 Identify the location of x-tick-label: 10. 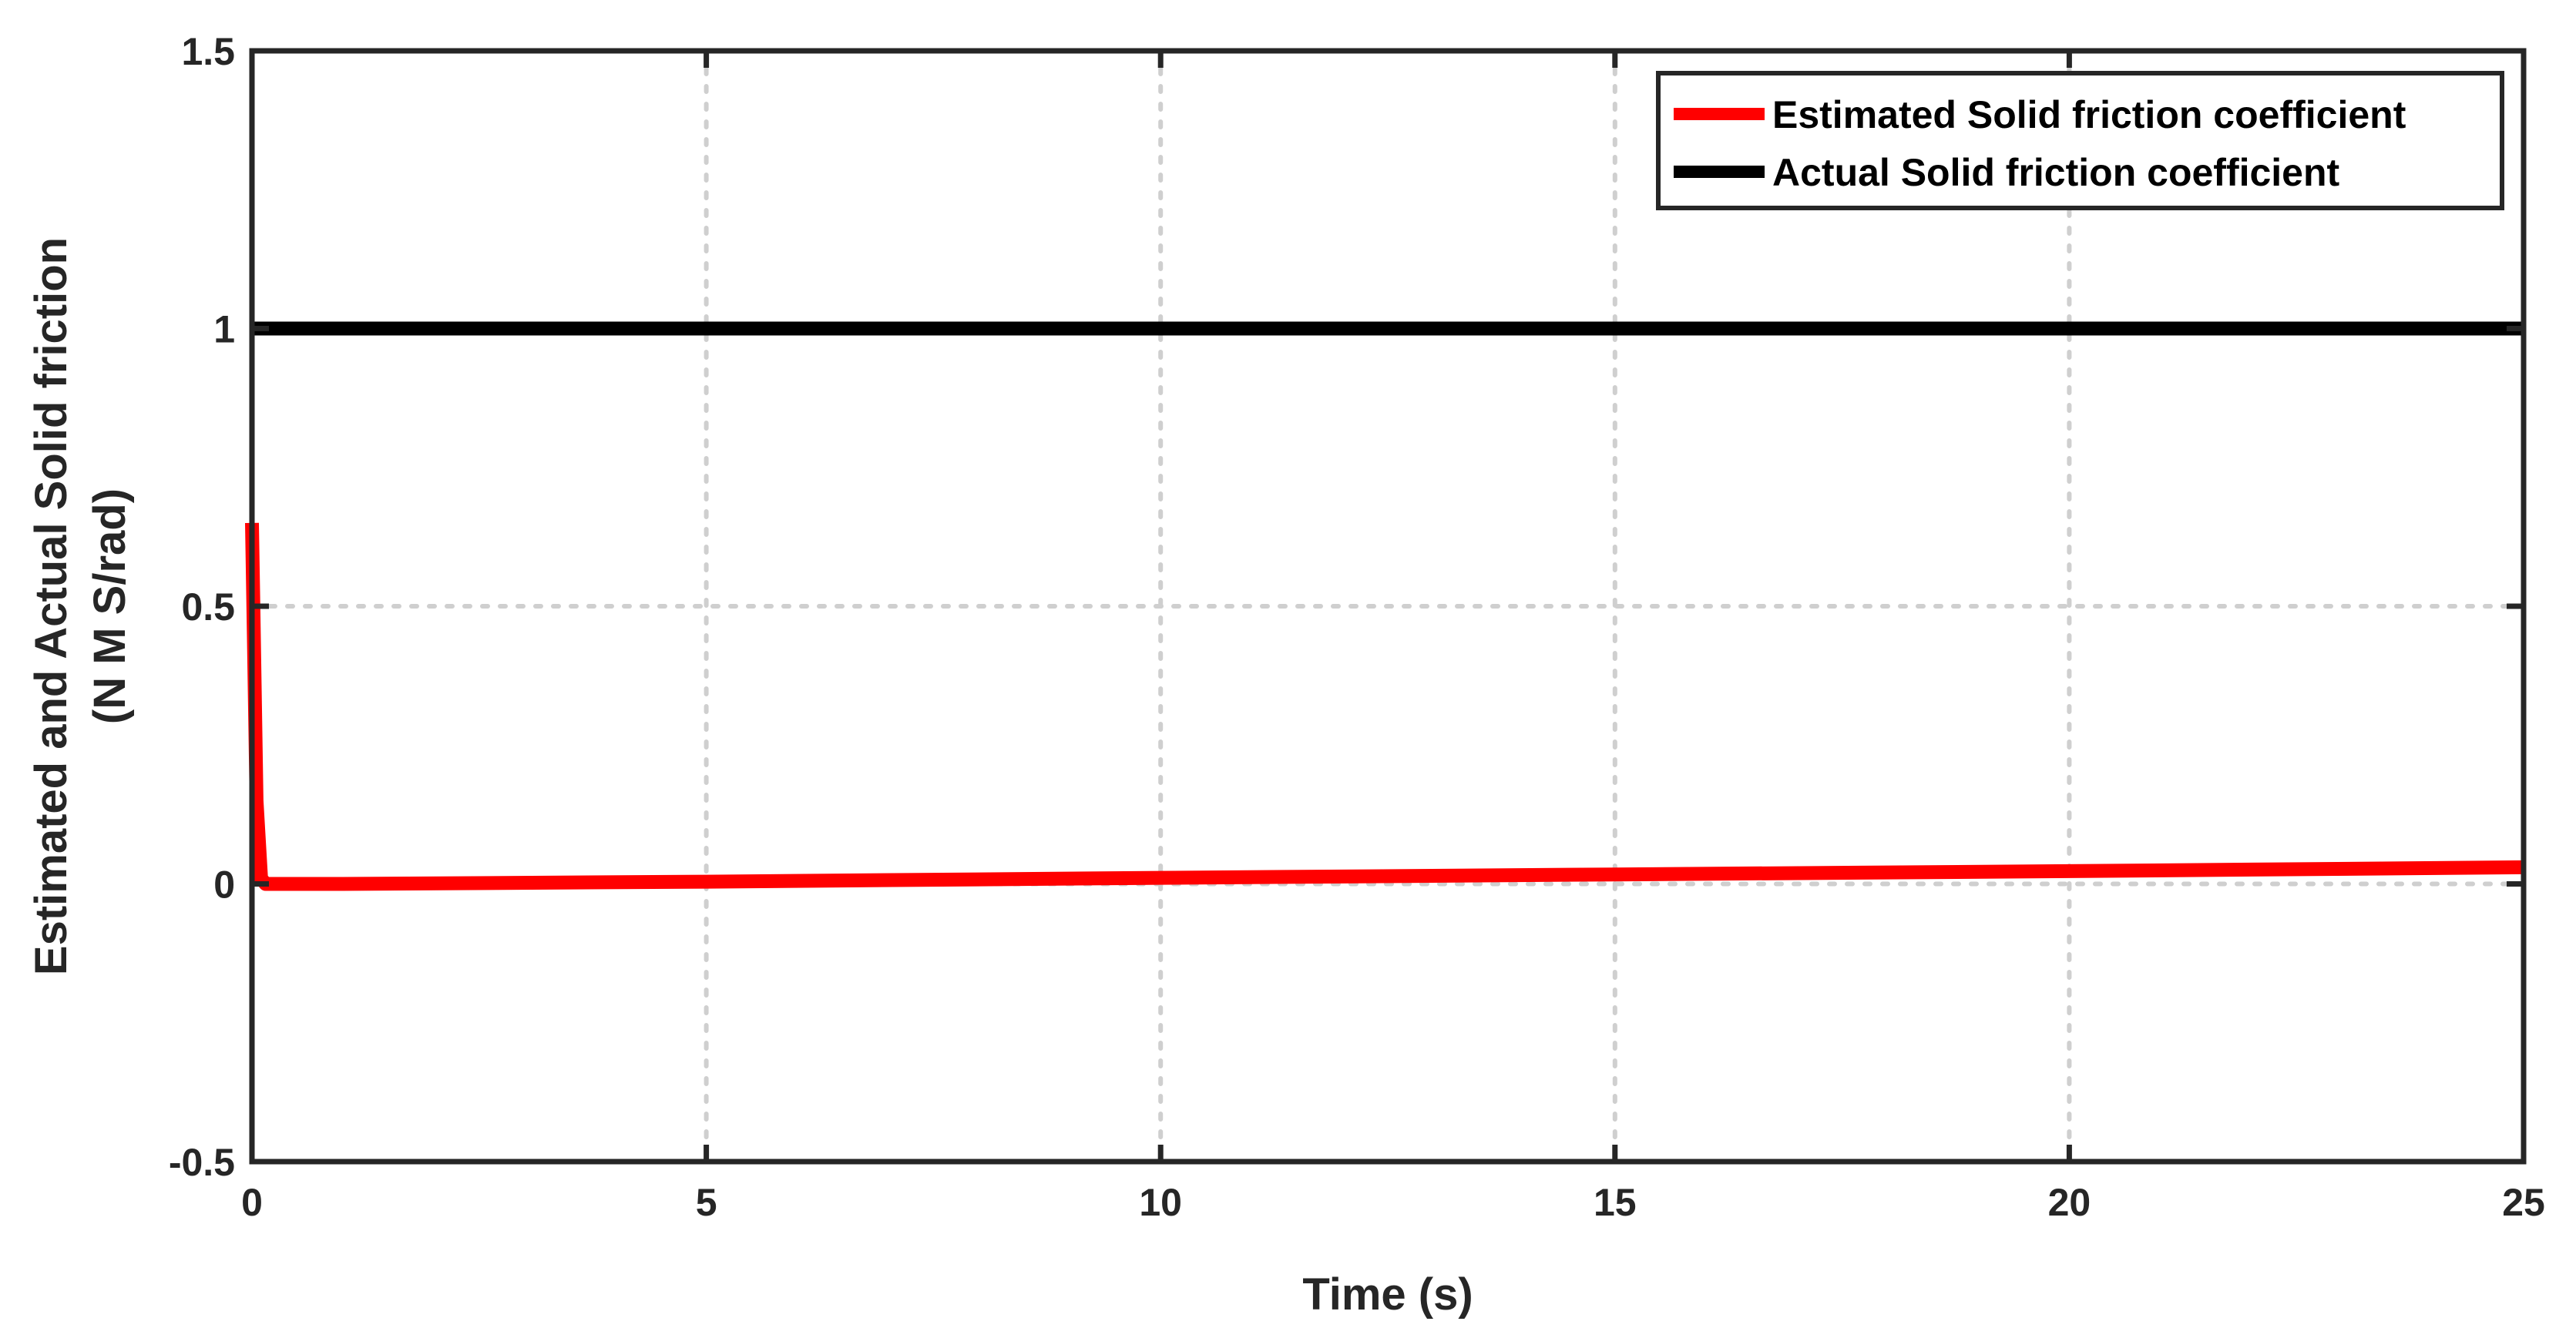
(1160, 1202).